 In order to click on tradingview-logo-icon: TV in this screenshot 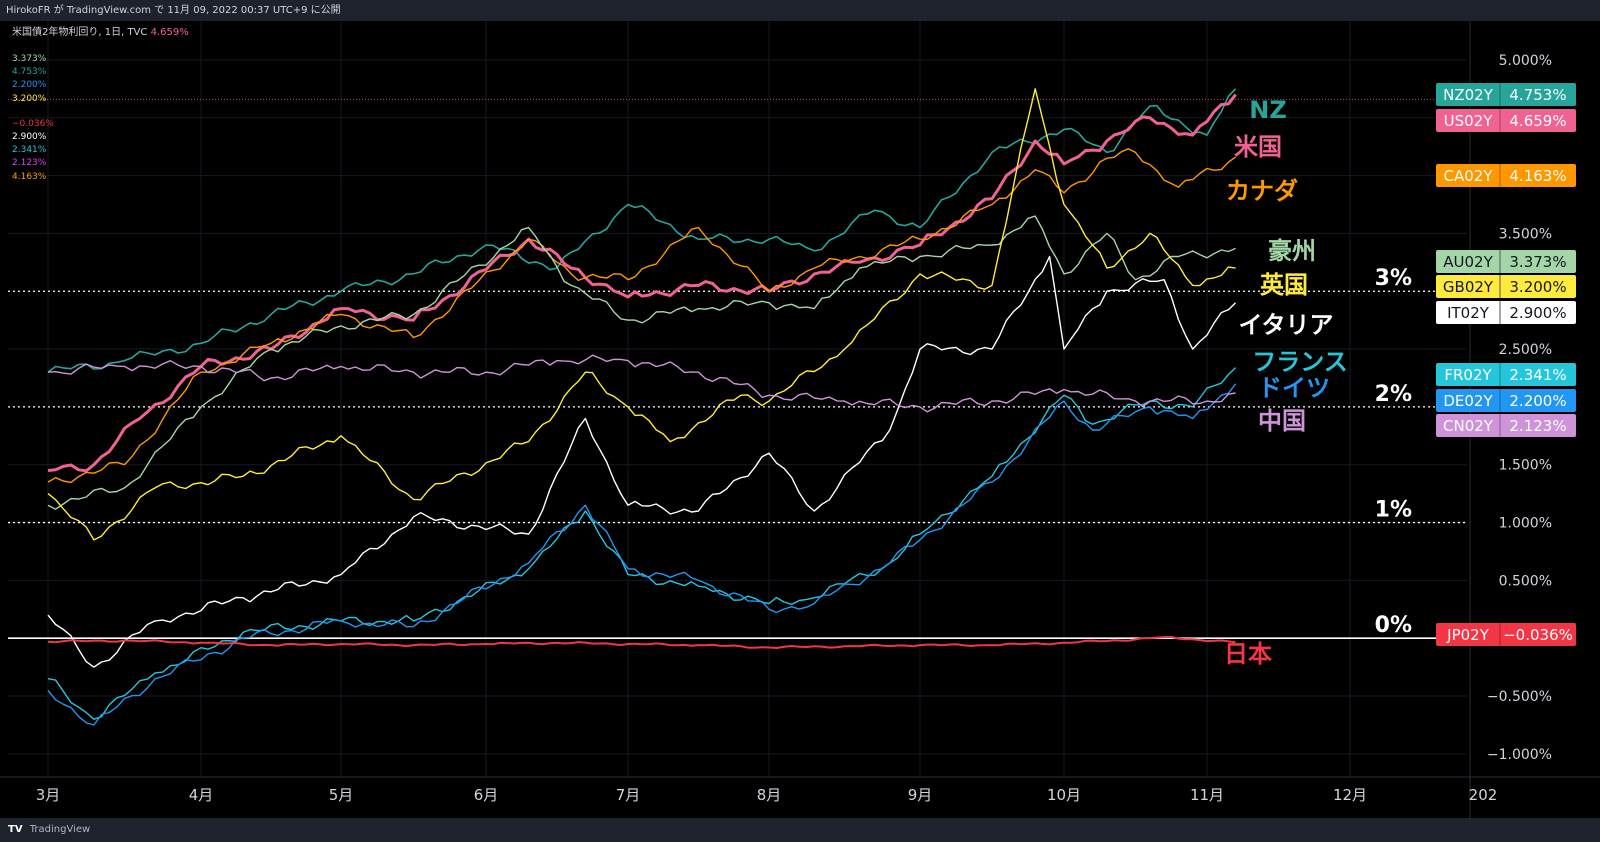, I will do `click(15, 829)`.